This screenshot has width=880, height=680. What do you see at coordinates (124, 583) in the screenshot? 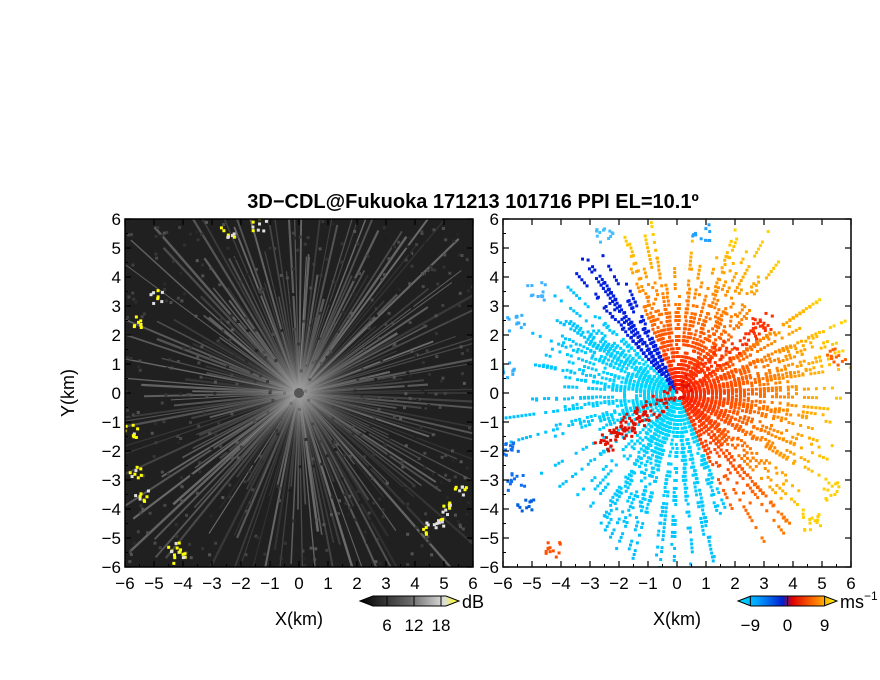
I see `x-tick-label: −6` at bounding box center [124, 583].